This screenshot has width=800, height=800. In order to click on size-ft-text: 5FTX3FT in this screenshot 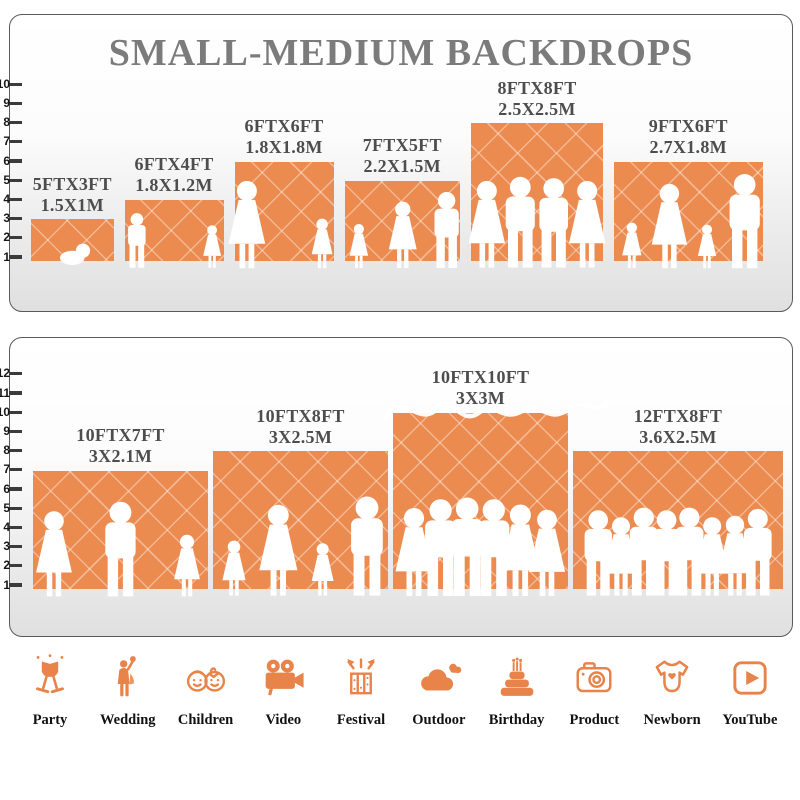, I will do `click(72, 183)`.